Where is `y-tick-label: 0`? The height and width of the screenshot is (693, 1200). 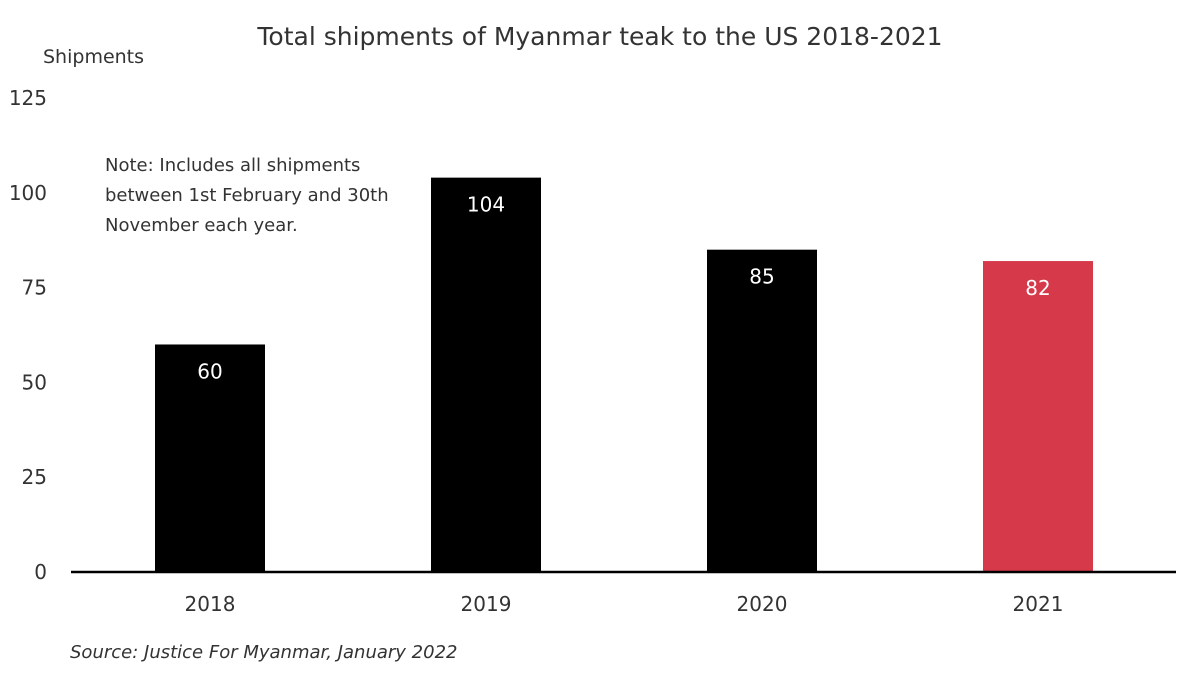 y-tick-label: 0 is located at coordinates (40, 572).